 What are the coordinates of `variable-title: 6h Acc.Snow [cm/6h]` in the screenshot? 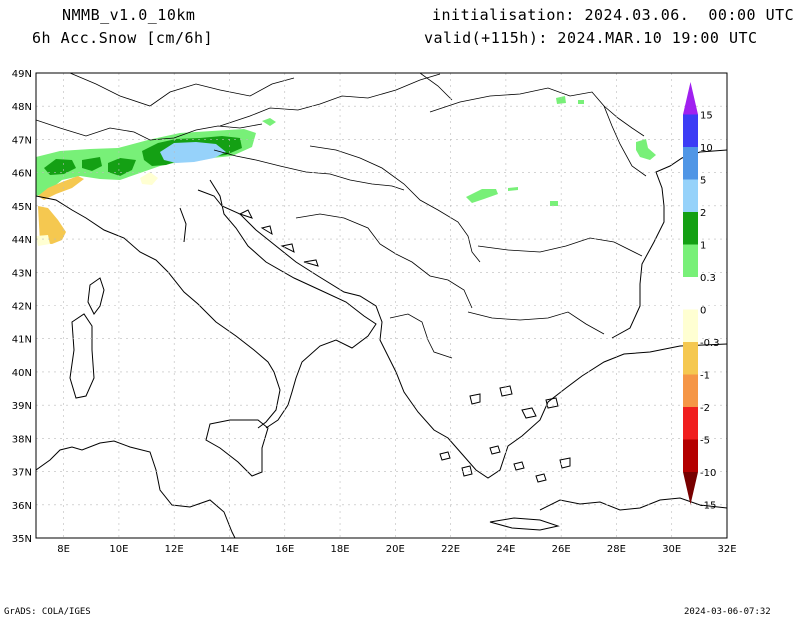 It's located at (123, 38).